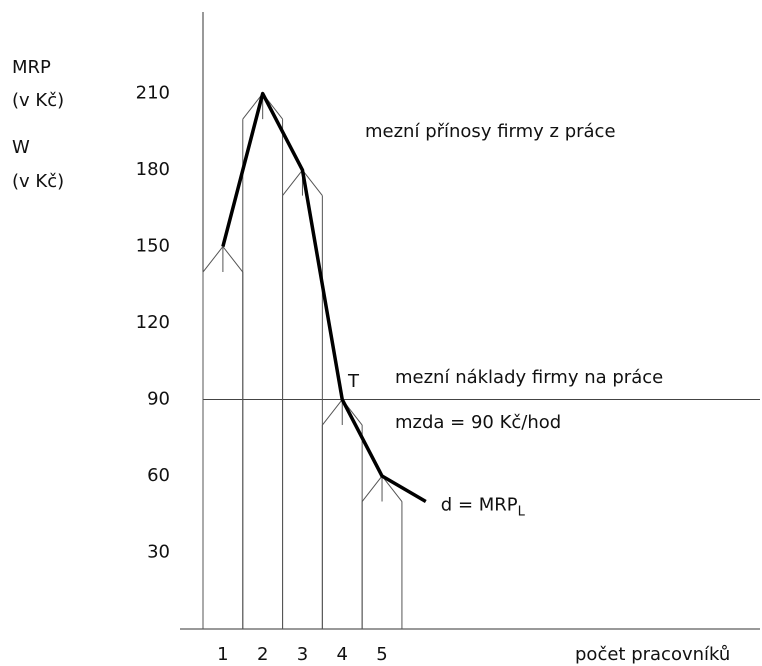  What do you see at coordinates (381, 654) in the screenshot?
I see `x-tick-label: 5` at bounding box center [381, 654].